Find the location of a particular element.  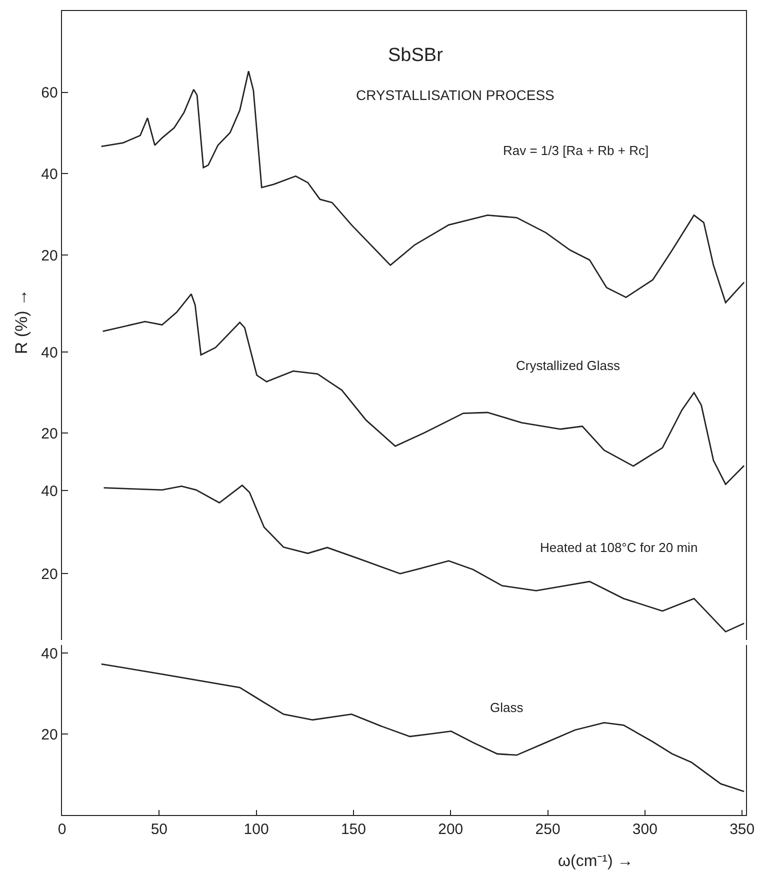

text: Crystallized Glass is located at coordinates (568, 365).